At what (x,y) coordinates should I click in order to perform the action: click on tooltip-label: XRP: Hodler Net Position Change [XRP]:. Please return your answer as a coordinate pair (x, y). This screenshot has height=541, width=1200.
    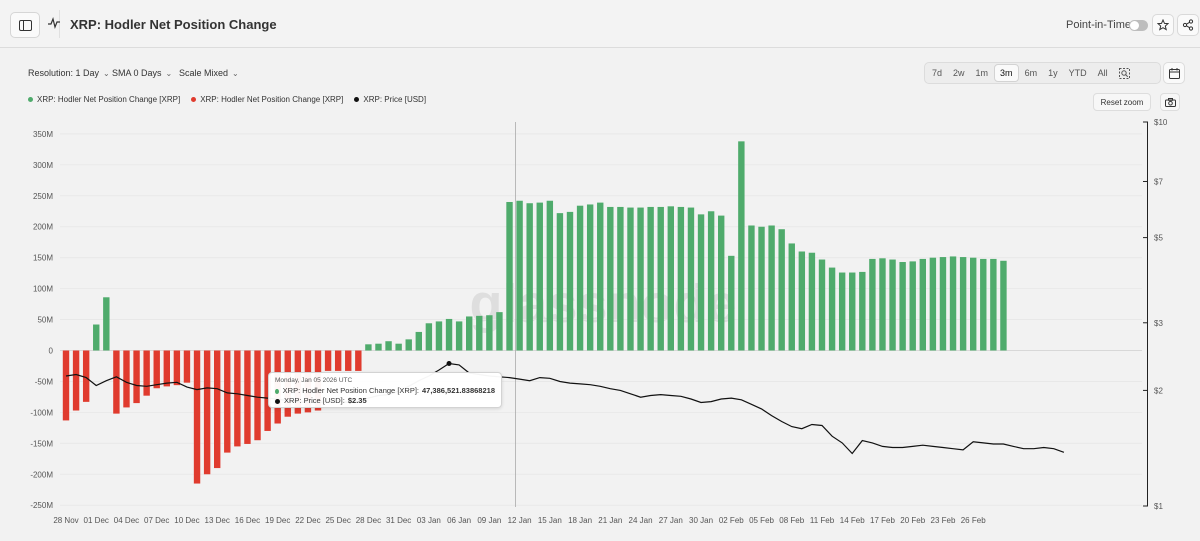
    Looking at the image, I should click on (350, 390).